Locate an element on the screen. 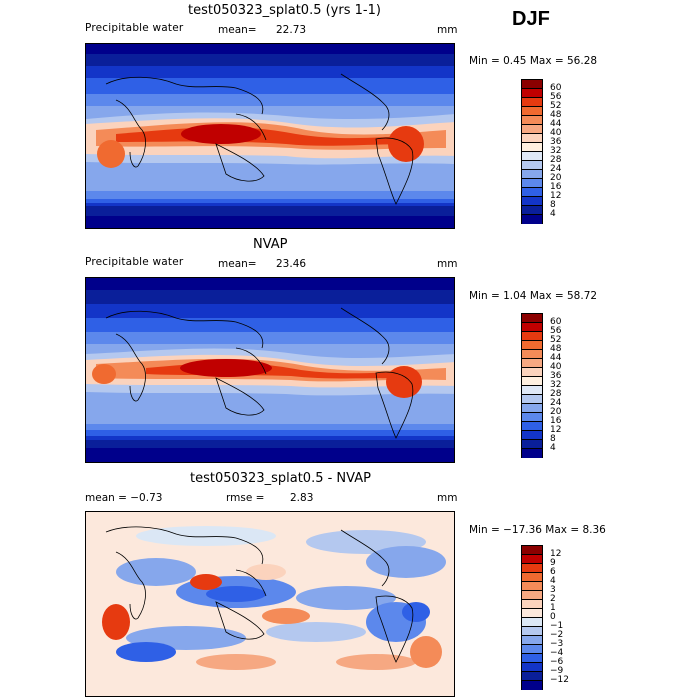 This screenshot has width=700, height=700. panel-3-title: test050323_splat0.5 - NVAP is located at coordinates (280, 478).